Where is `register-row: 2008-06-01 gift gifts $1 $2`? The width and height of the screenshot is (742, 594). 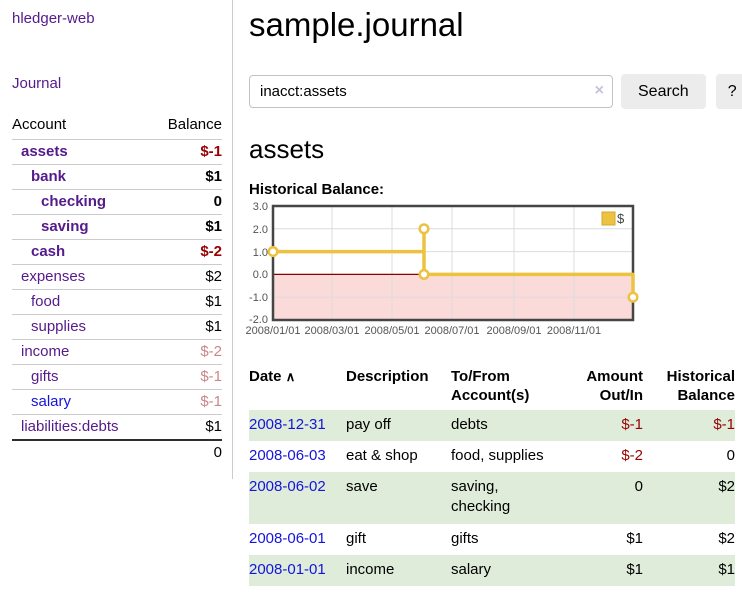
register-row: 2008-06-01 gift gifts $1 $2 is located at coordinates (492, 539).